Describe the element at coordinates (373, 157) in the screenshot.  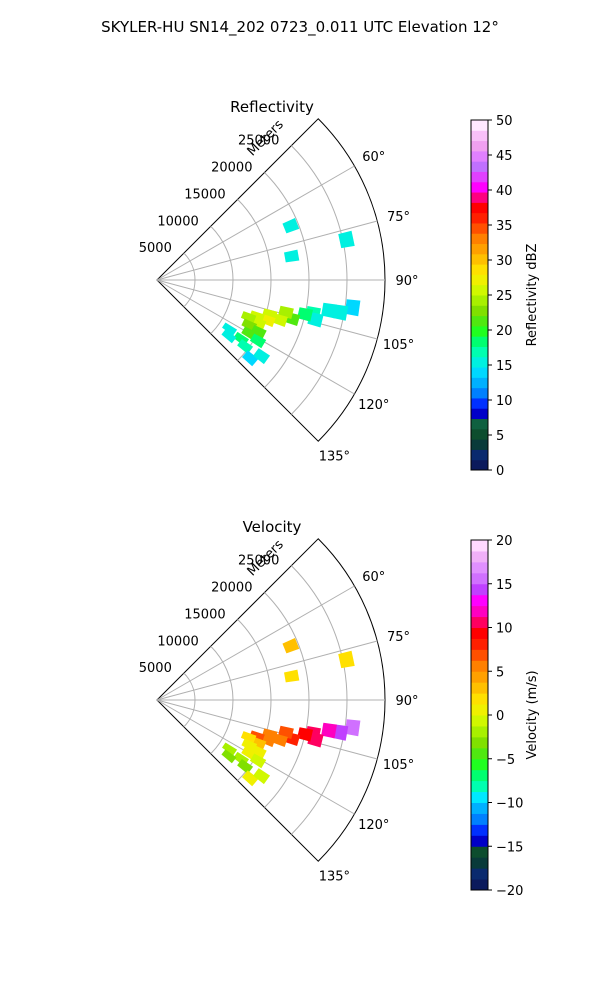
I see `azimuth-tick-label: 60°` at that location.